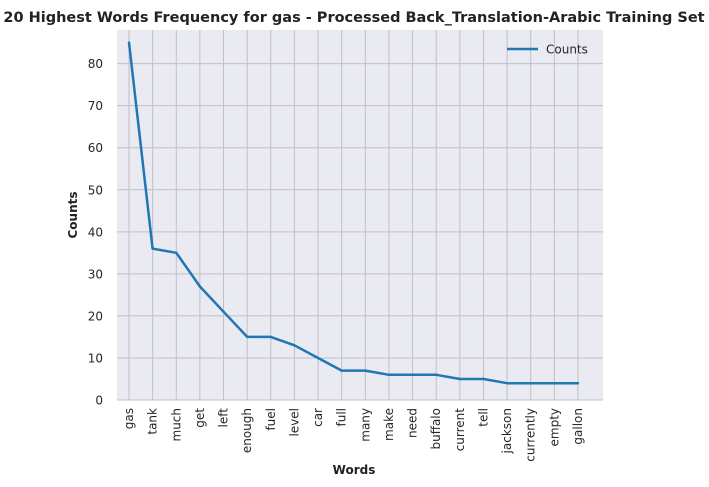  I want to click on x-tick-label: enough, so click(247, 430).